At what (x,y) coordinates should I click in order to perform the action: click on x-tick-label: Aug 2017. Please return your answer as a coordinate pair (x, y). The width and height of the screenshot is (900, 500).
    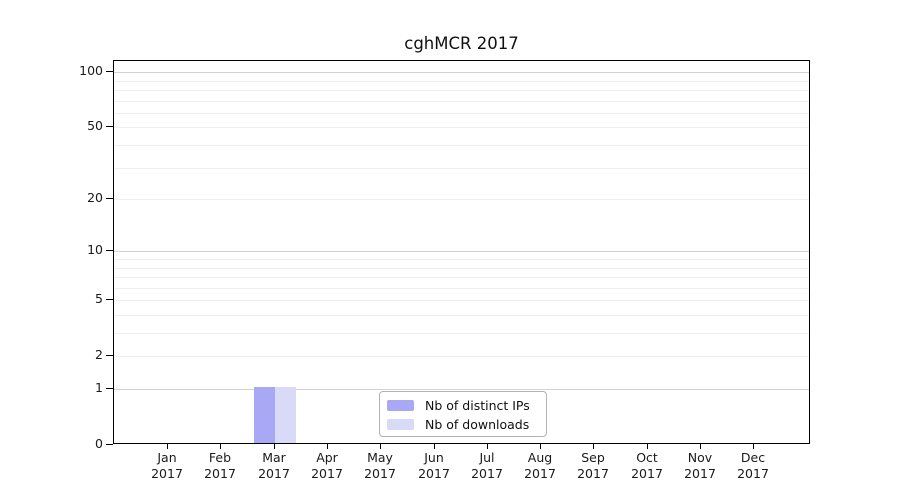
    Looking at the image, I should click on (540, 465).